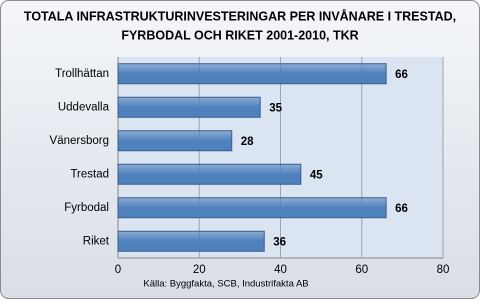 The width and height of the screenshot is (480, 304). I want to click on y-tick-label: Riket, so click(96, 241).